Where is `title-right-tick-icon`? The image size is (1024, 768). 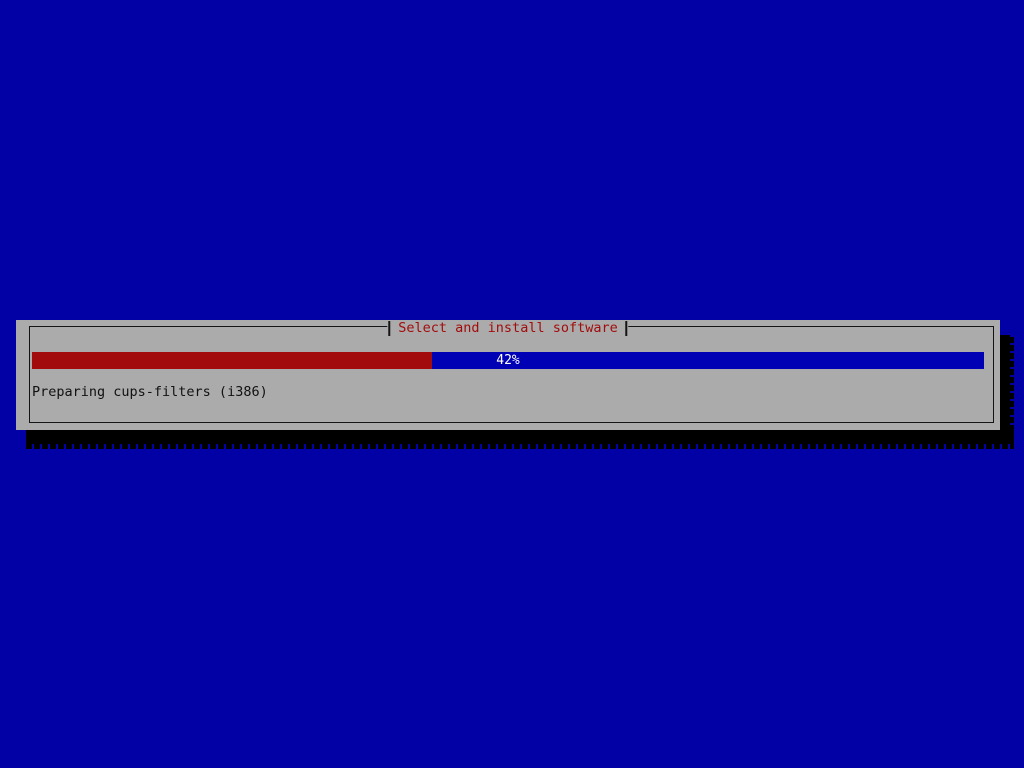 title-right-tick-icon is located at coordinates (626, 328).